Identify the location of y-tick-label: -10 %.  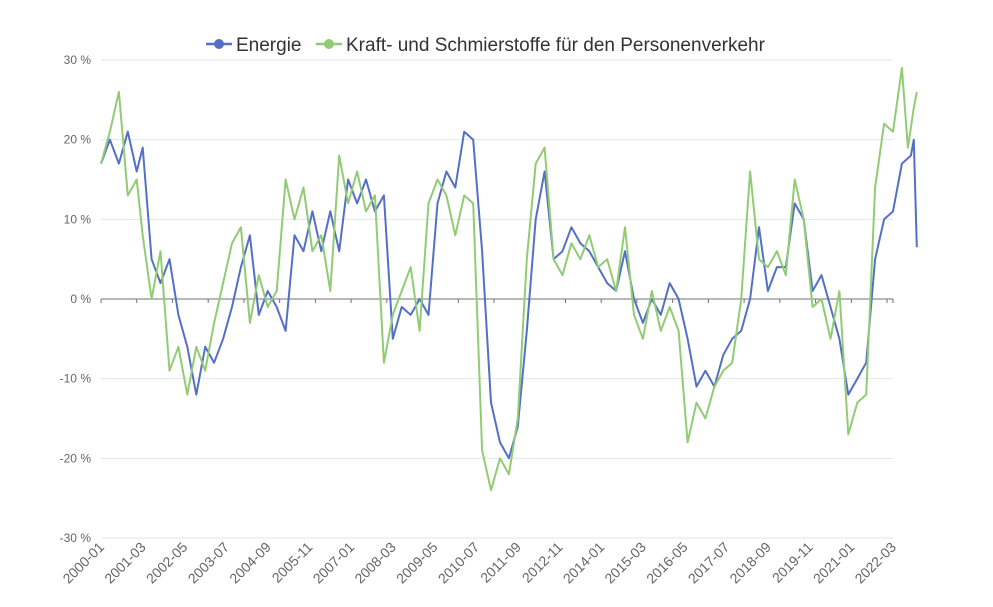
(76, 379).